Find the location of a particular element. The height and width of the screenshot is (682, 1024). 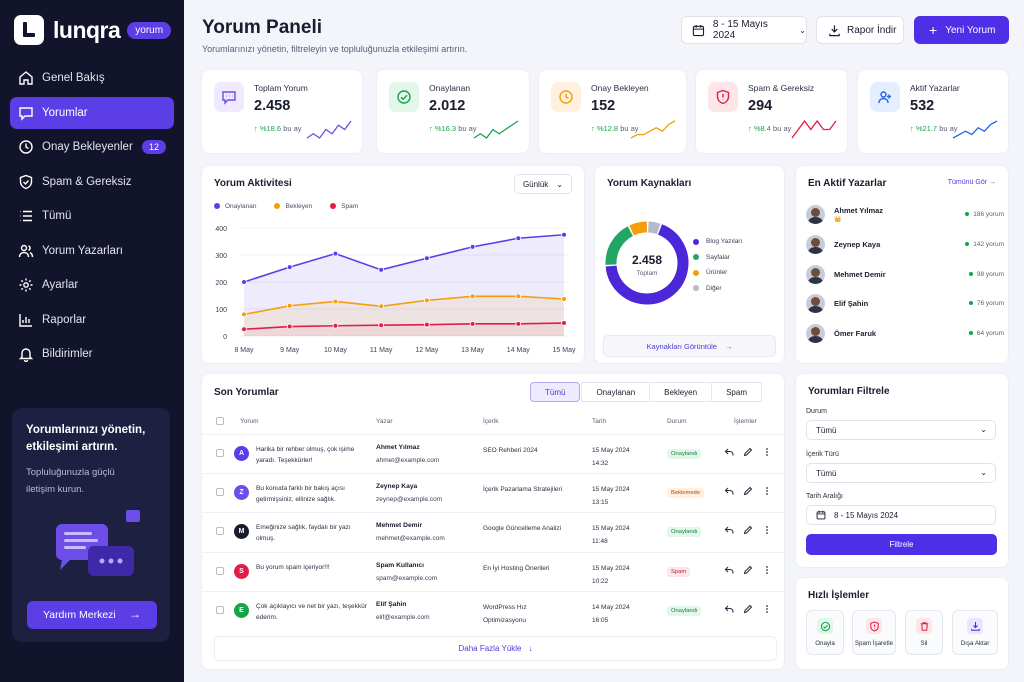

comment-content-link: SEO Rehberi 2024 is located at coordinates (510, 450).